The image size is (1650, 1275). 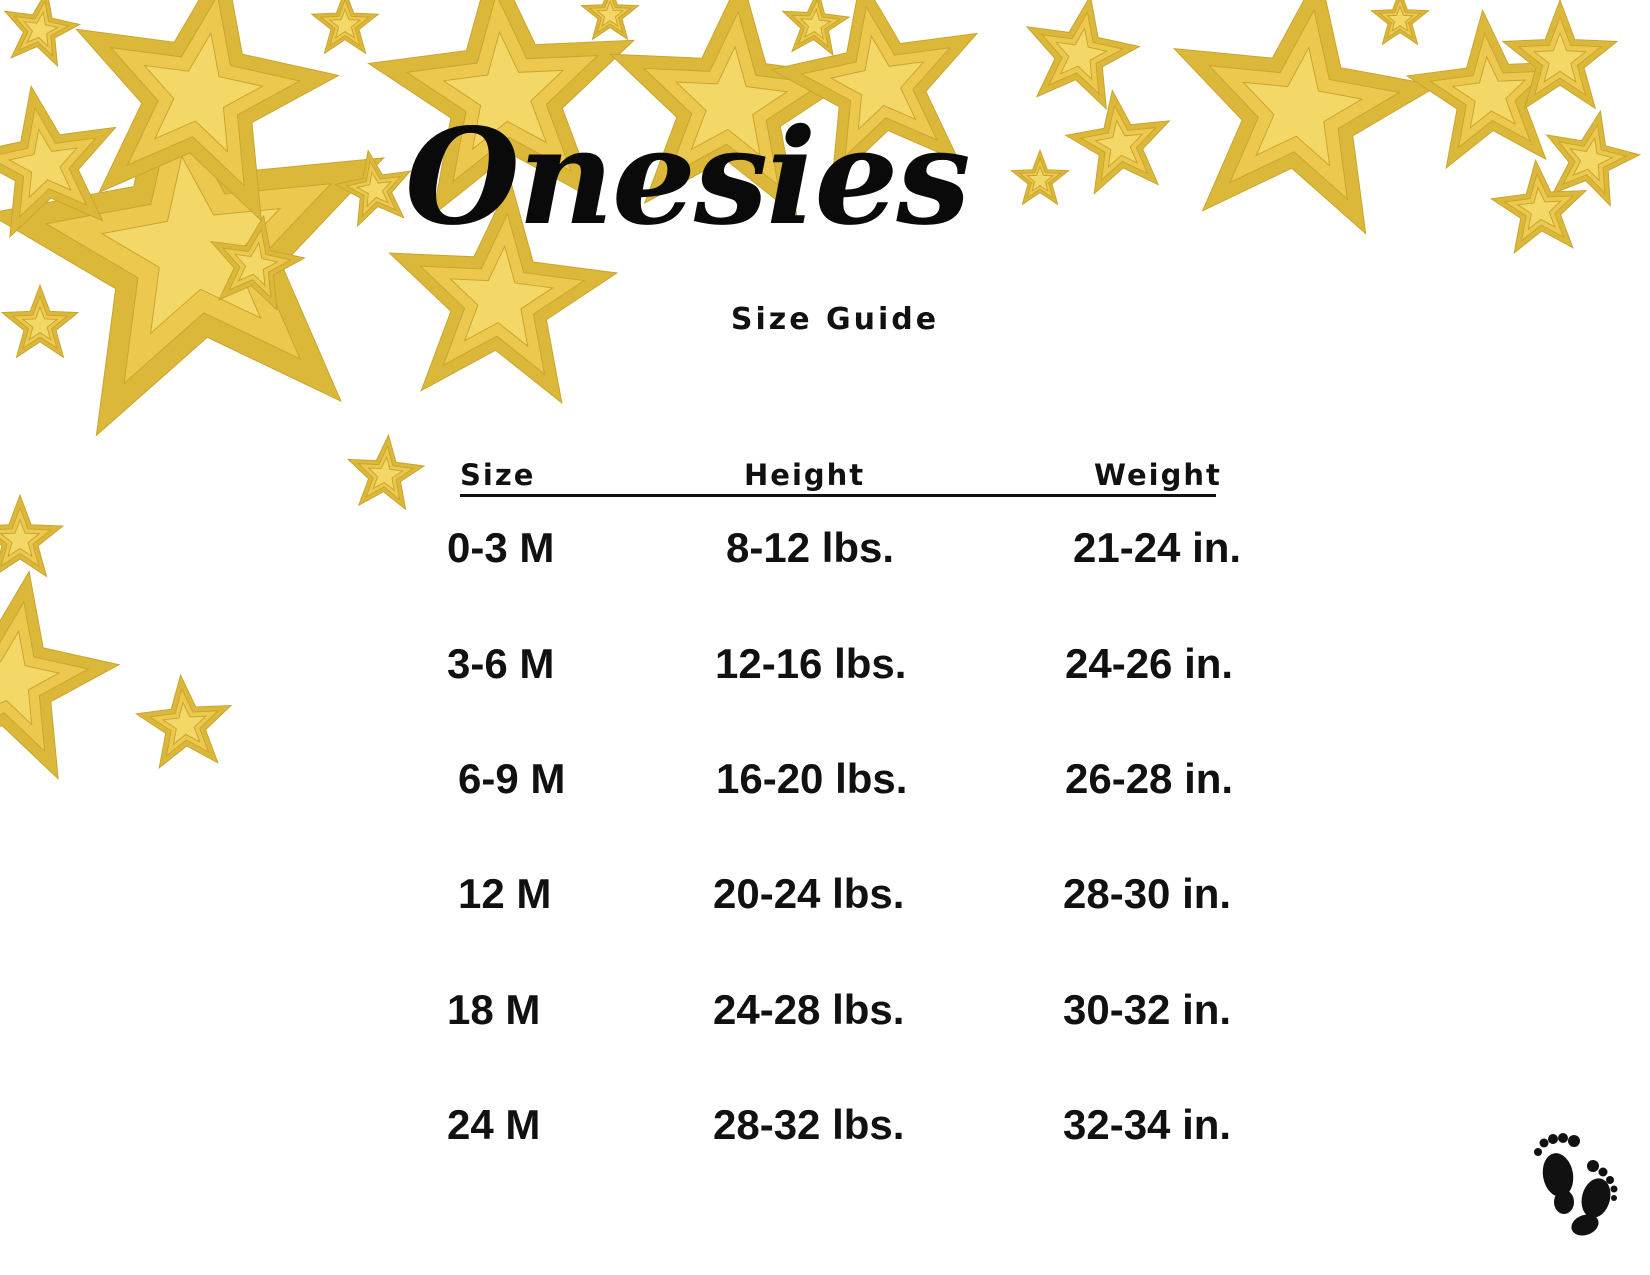 I want to click on cell-weight: 28-30 in., so click(x=1147, y=893).